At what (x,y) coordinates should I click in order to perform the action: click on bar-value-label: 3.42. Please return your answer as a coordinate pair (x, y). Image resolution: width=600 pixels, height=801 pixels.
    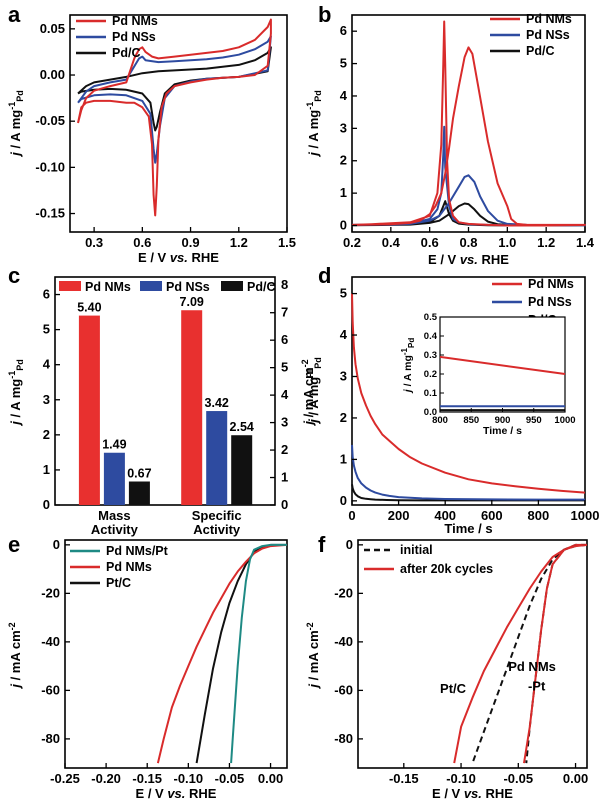
    Looking at the image, I should click on (217, 403).